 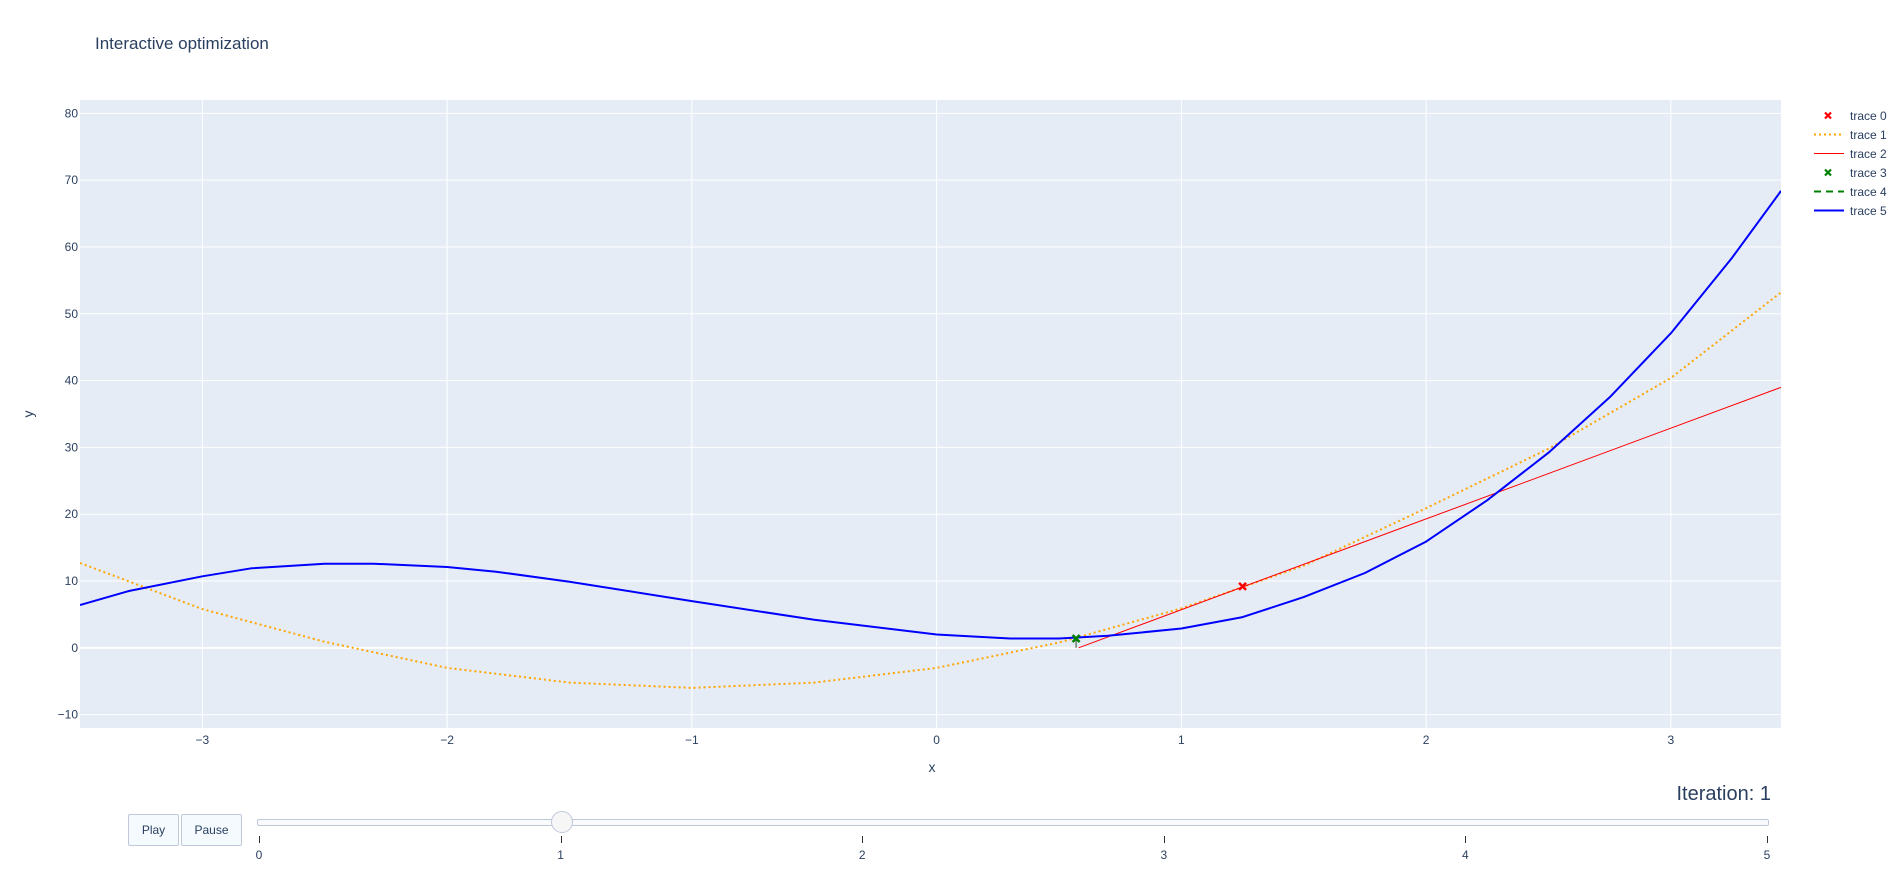 What do you see at coordinates (72, 180) in the screenshot?
I see `y-tick-label: 70` at bounding box center [72, 180].